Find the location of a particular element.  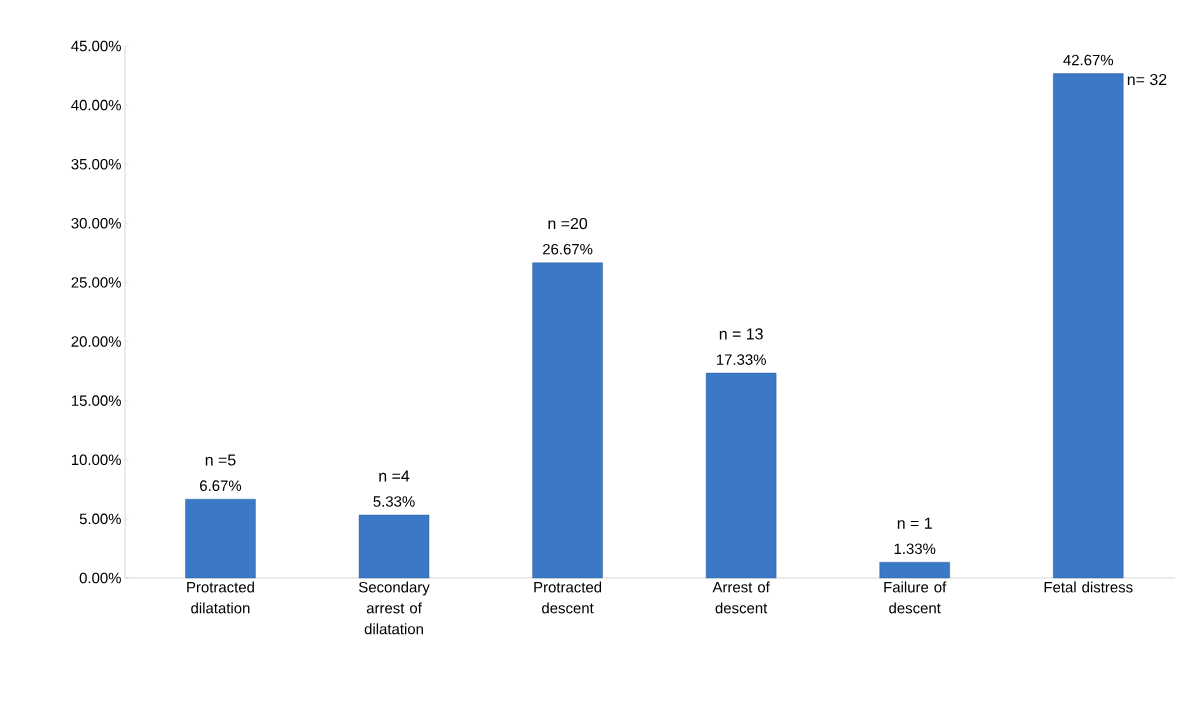

x-tick-label: Protracted dilatation is located at coordinates (220, 597).